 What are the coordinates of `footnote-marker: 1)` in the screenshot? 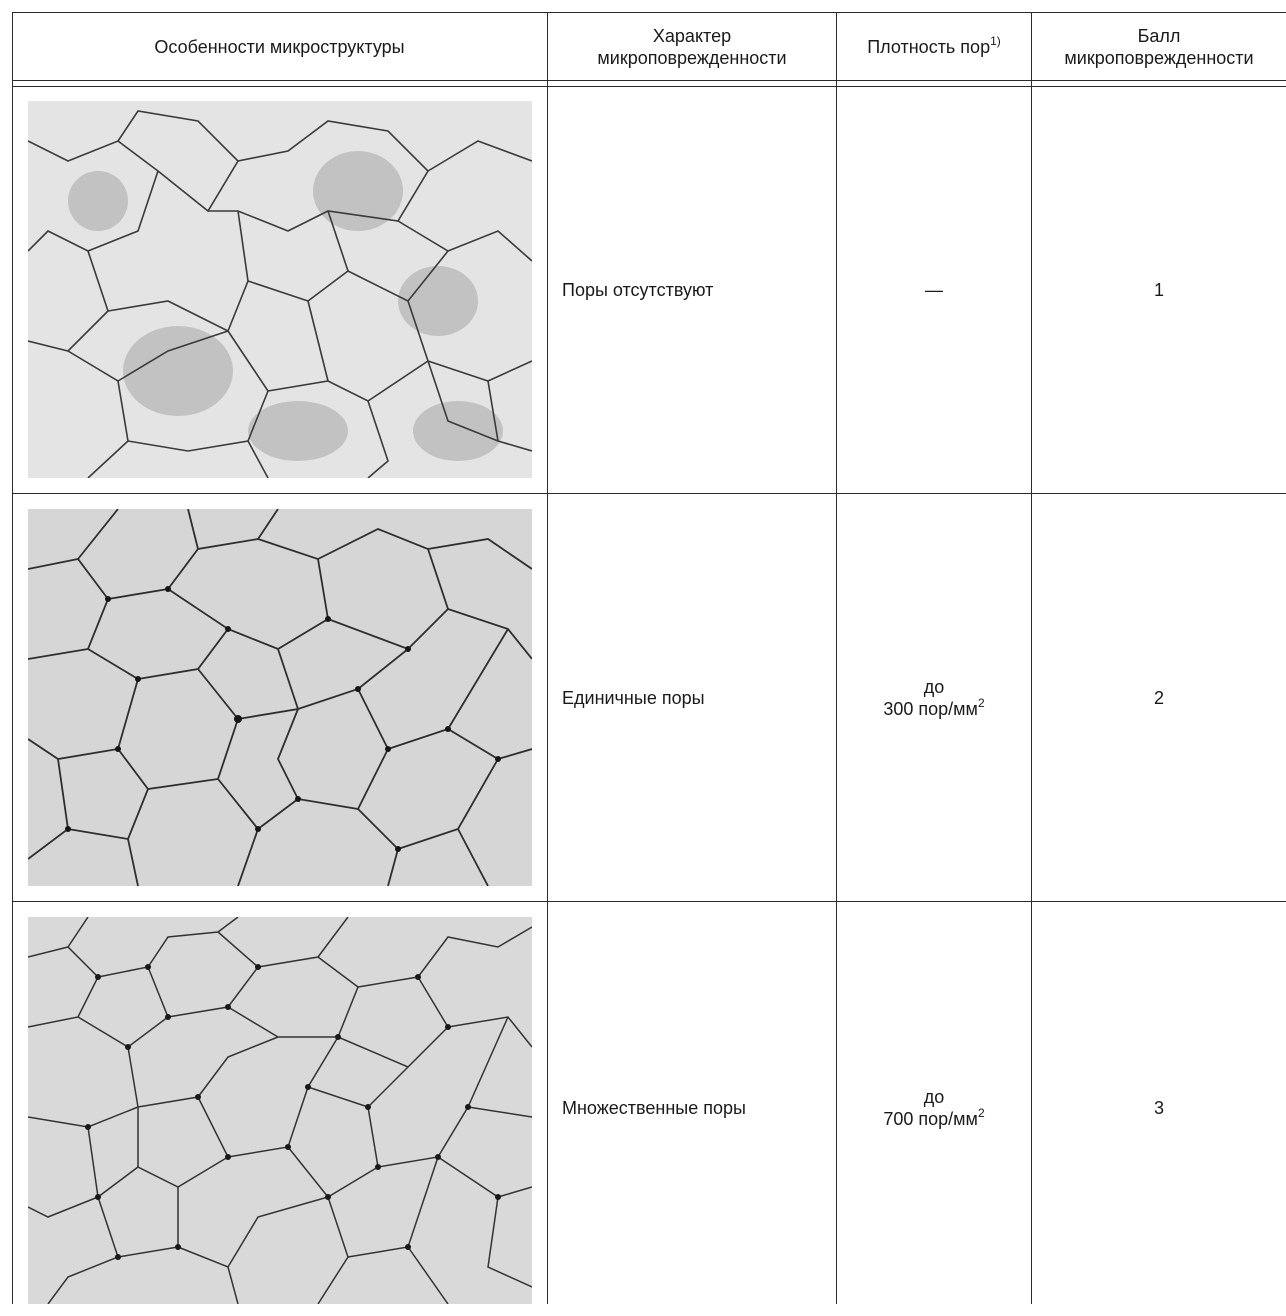 It's located at (995, 40).